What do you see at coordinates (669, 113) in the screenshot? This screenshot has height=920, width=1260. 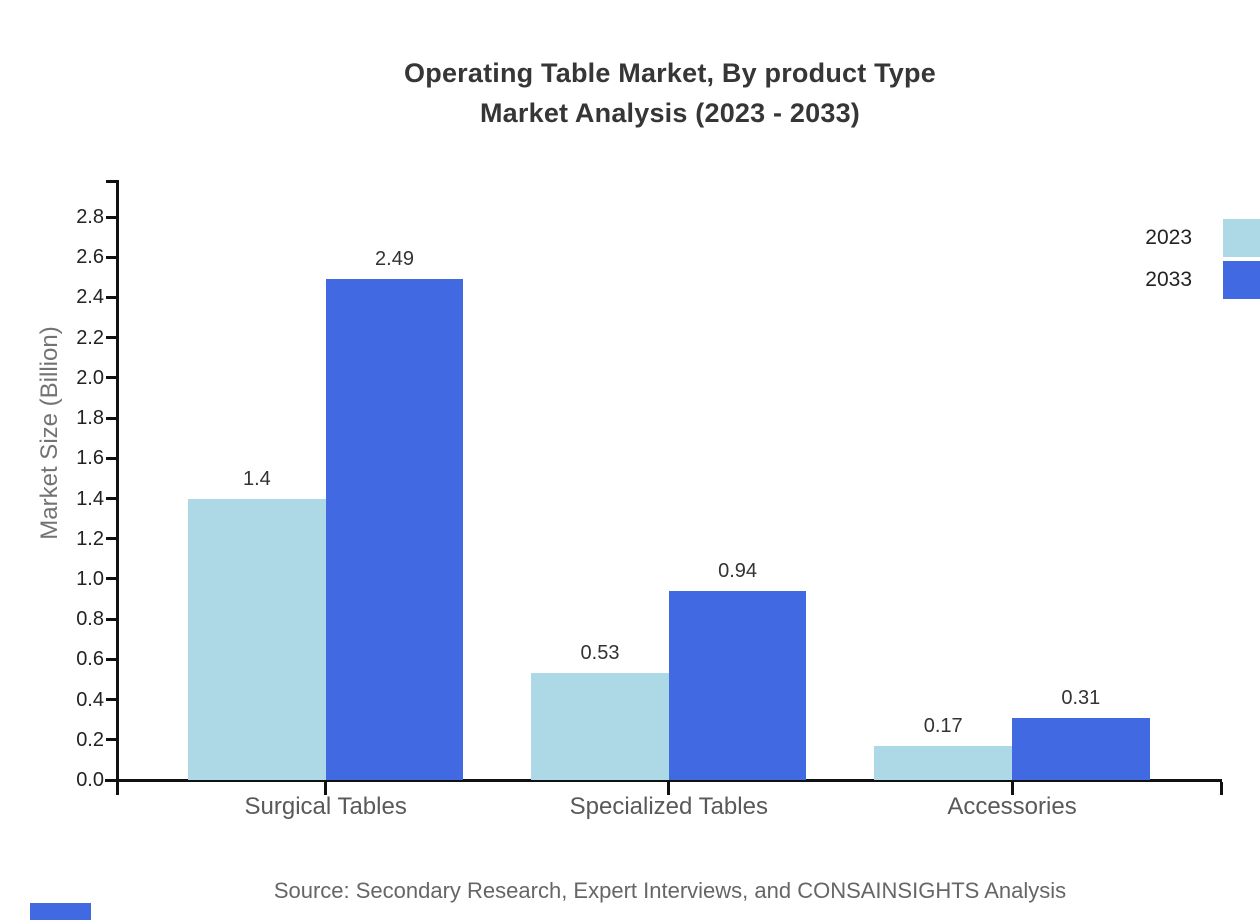 I see `chart-title-line2: Market Analysis (2023 - 2033)` at bounding box center [669, 113].